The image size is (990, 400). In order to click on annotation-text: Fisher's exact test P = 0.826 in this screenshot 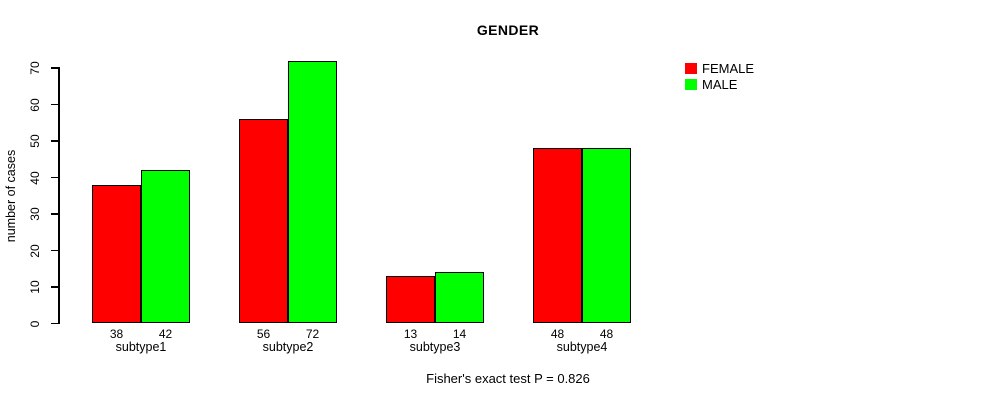, I will do `click(508, 378)`.